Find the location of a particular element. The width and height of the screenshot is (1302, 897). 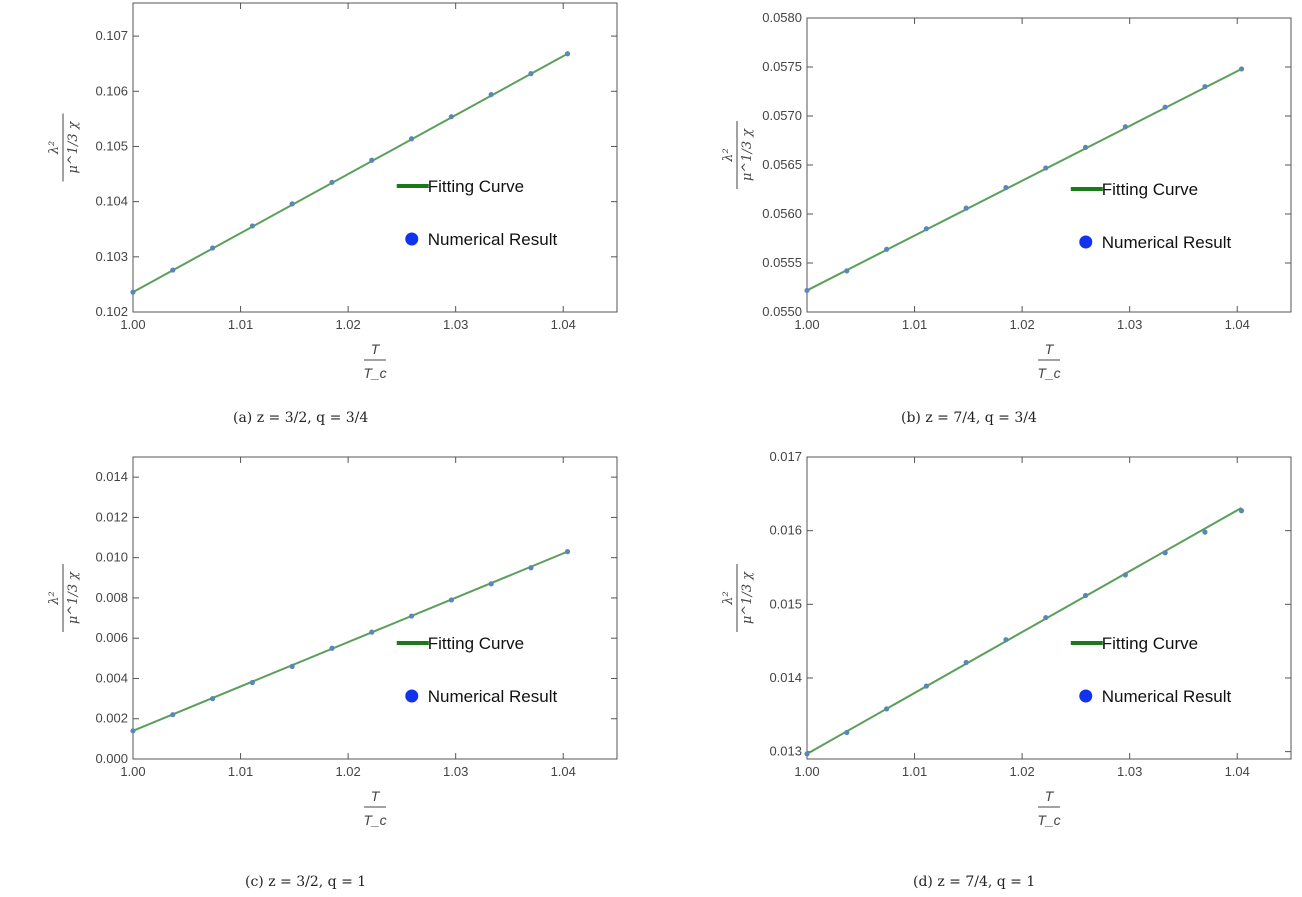

y-tick-label: 0.012 is located at coordinates (111, 516).